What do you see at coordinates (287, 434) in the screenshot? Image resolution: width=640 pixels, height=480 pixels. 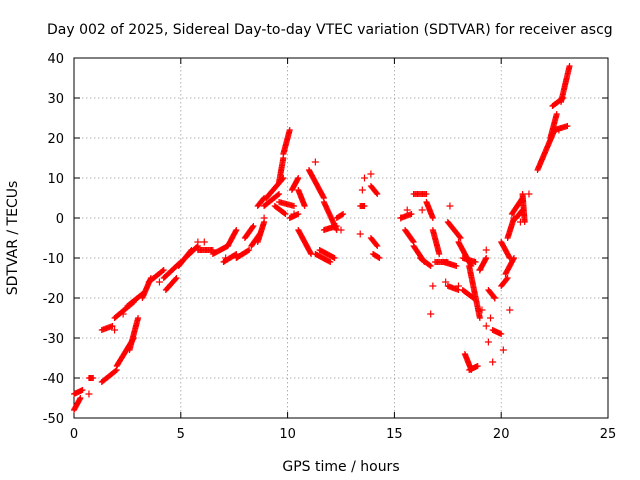 I see `x-tick-label: 10` at bounding box center [287, 434].